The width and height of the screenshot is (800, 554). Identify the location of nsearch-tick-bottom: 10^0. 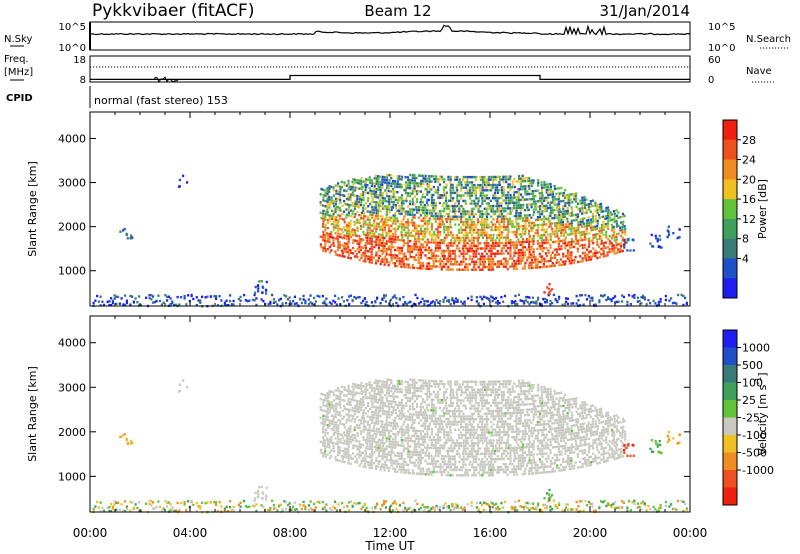
(721, 48).